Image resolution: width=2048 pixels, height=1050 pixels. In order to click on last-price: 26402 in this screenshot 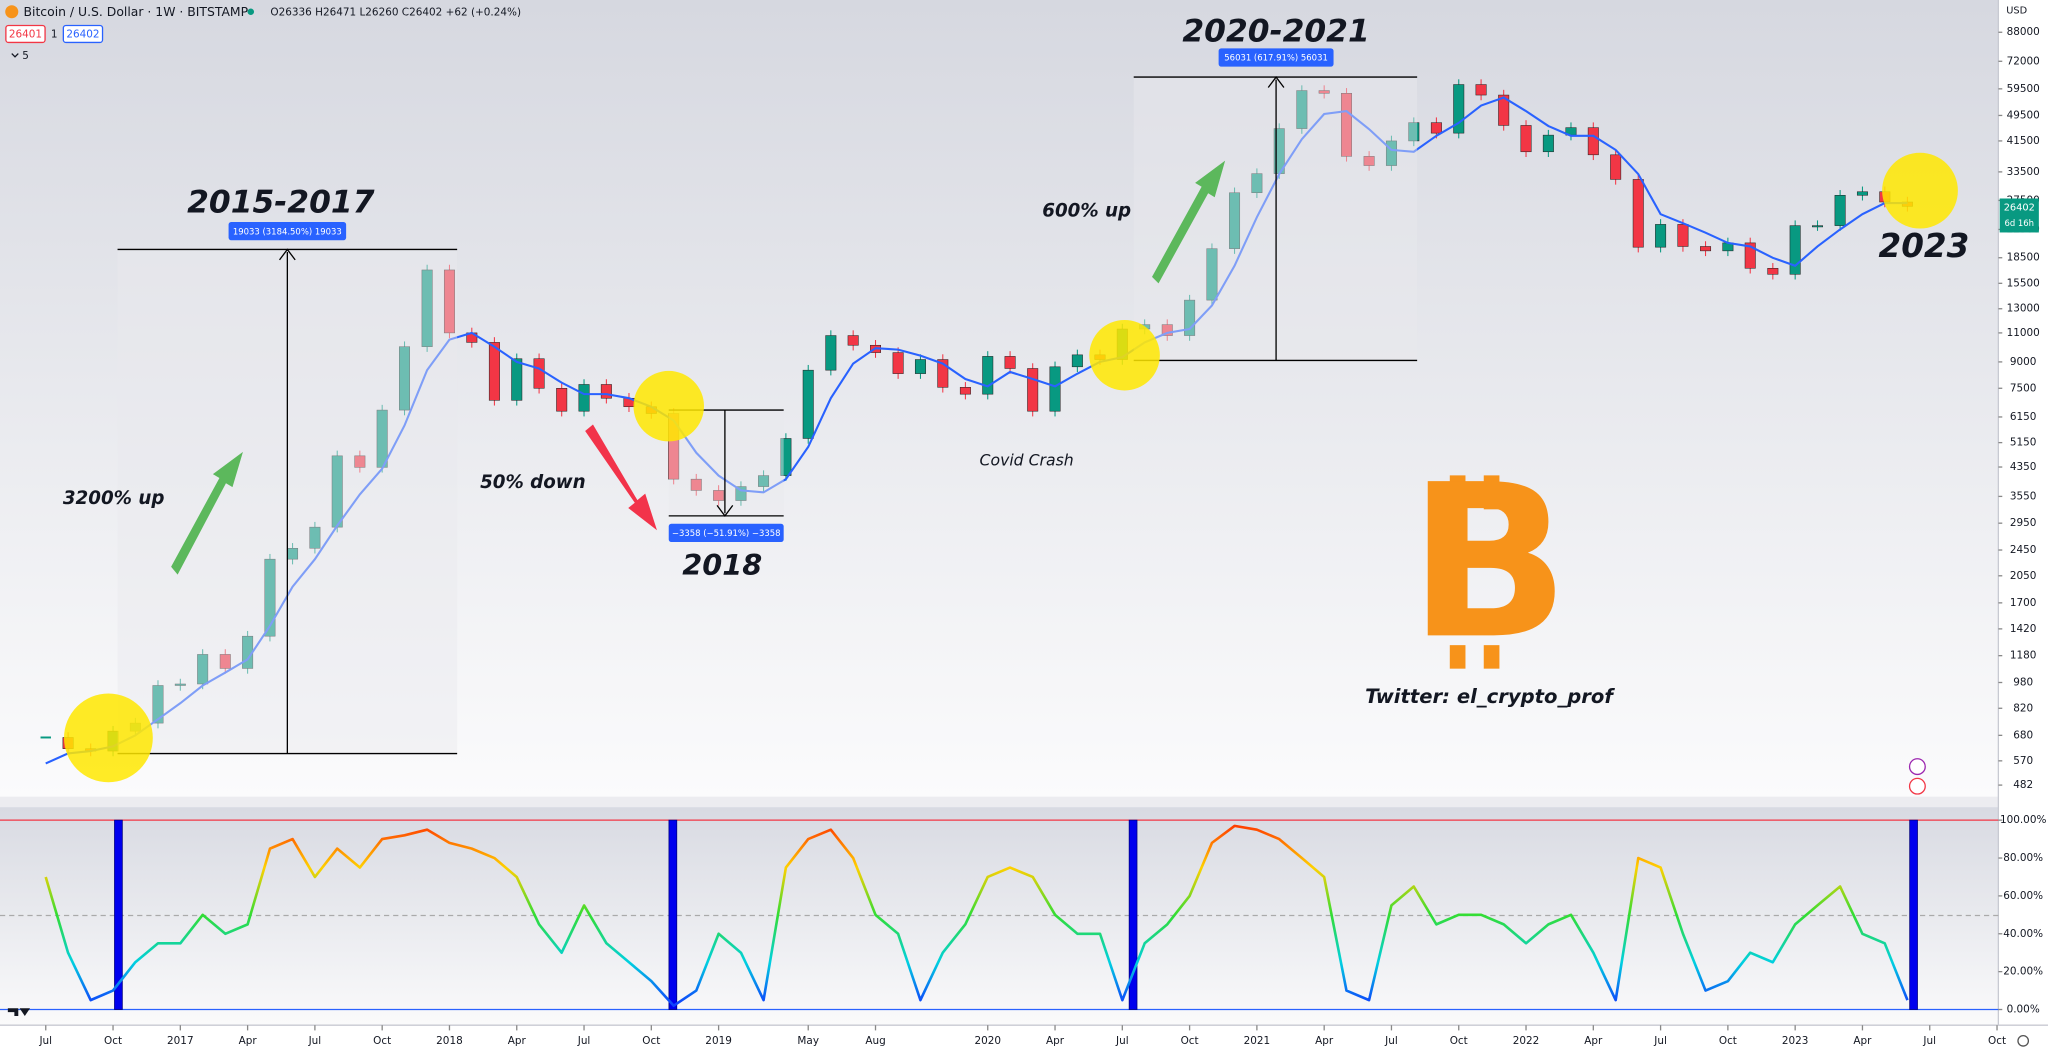, I will do `click(2019, 208)`.